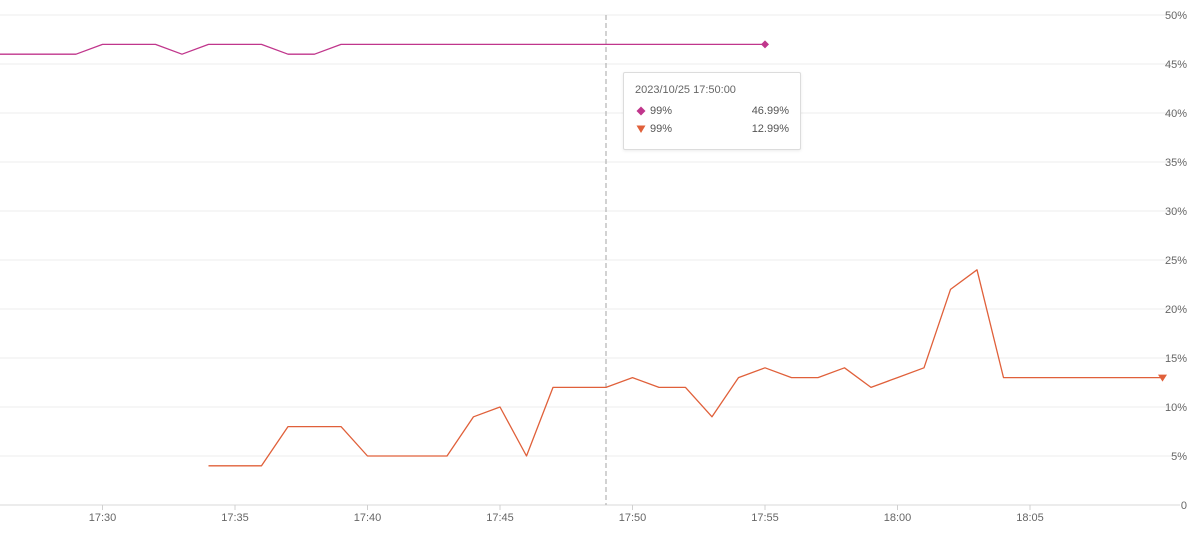 The image size is (1200, 546). What do you see at coordinates (1176, 310) in the screenshot?
I see `y-tick-label: 20%` at bounding box center [1176, 310].